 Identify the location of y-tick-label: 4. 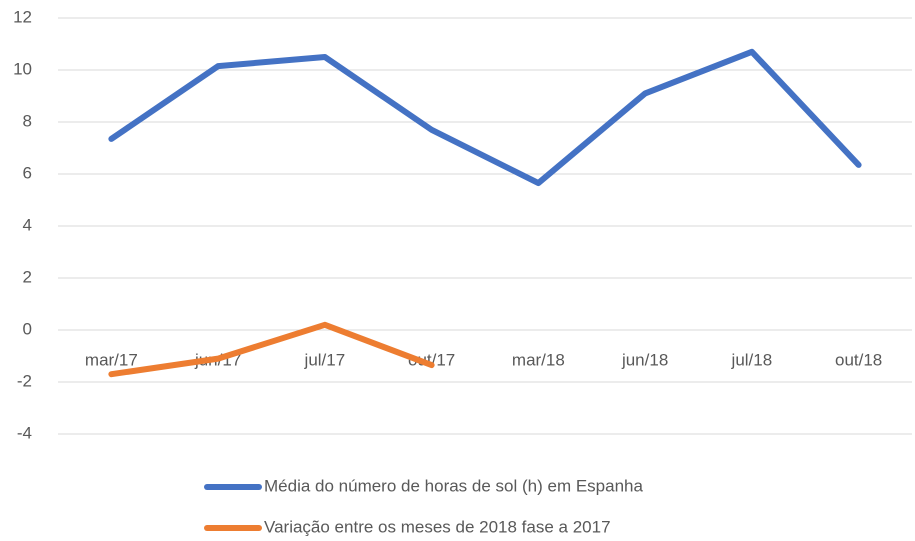
(27, 224).